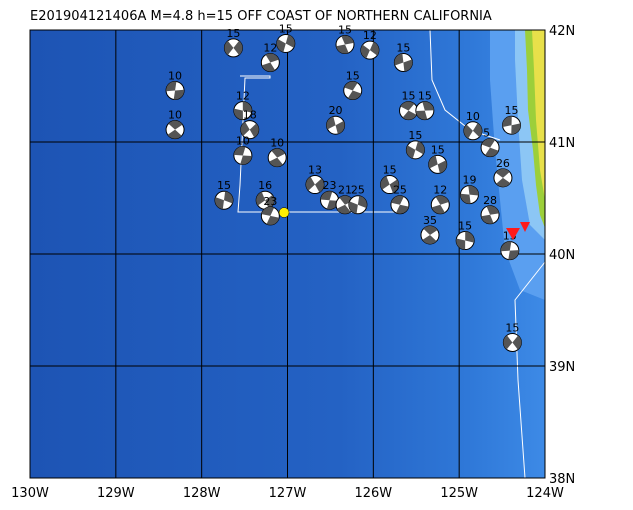 The width and height of the screenshot is (633, 510). I want to click on depth-label: 5, so click(486, 133).